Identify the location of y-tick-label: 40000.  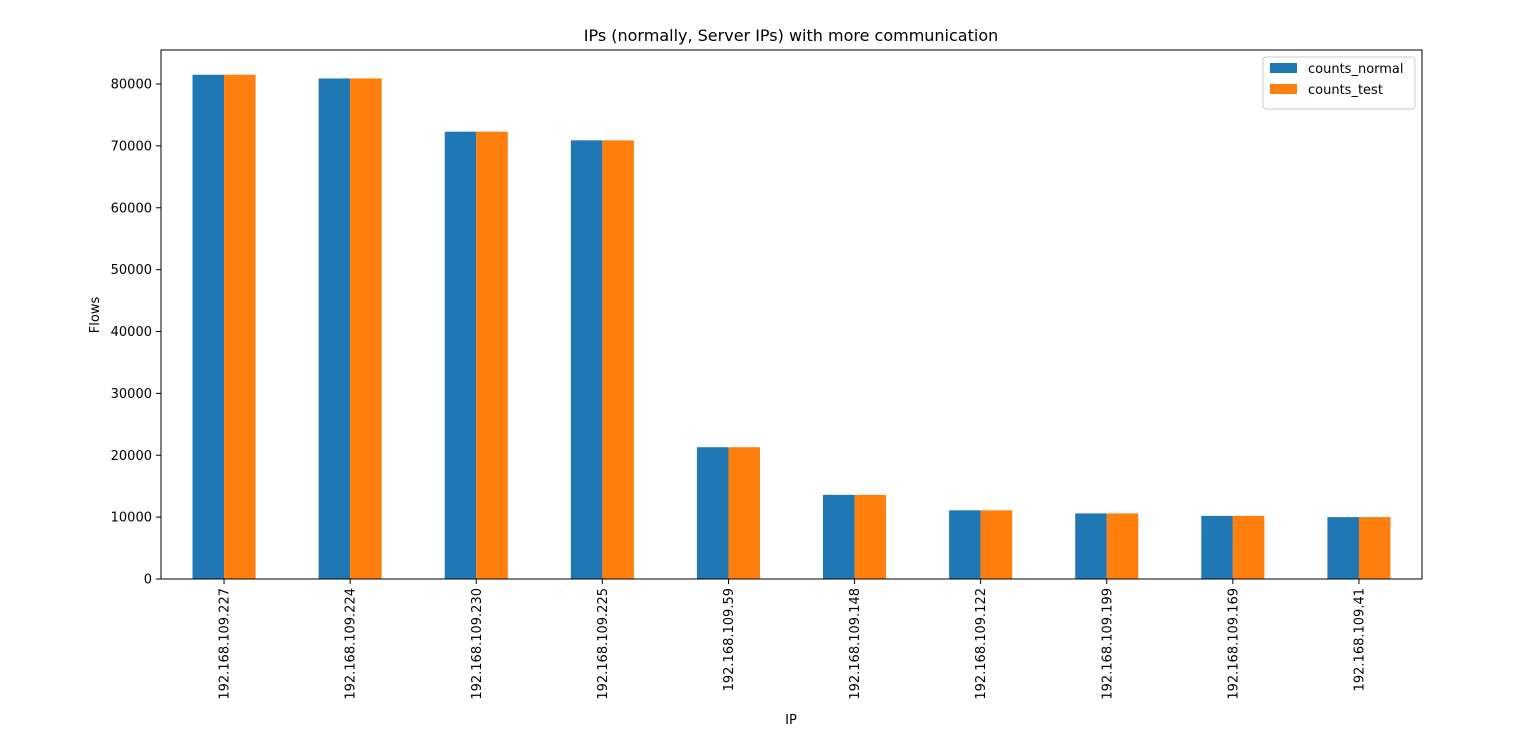
(131, 332).